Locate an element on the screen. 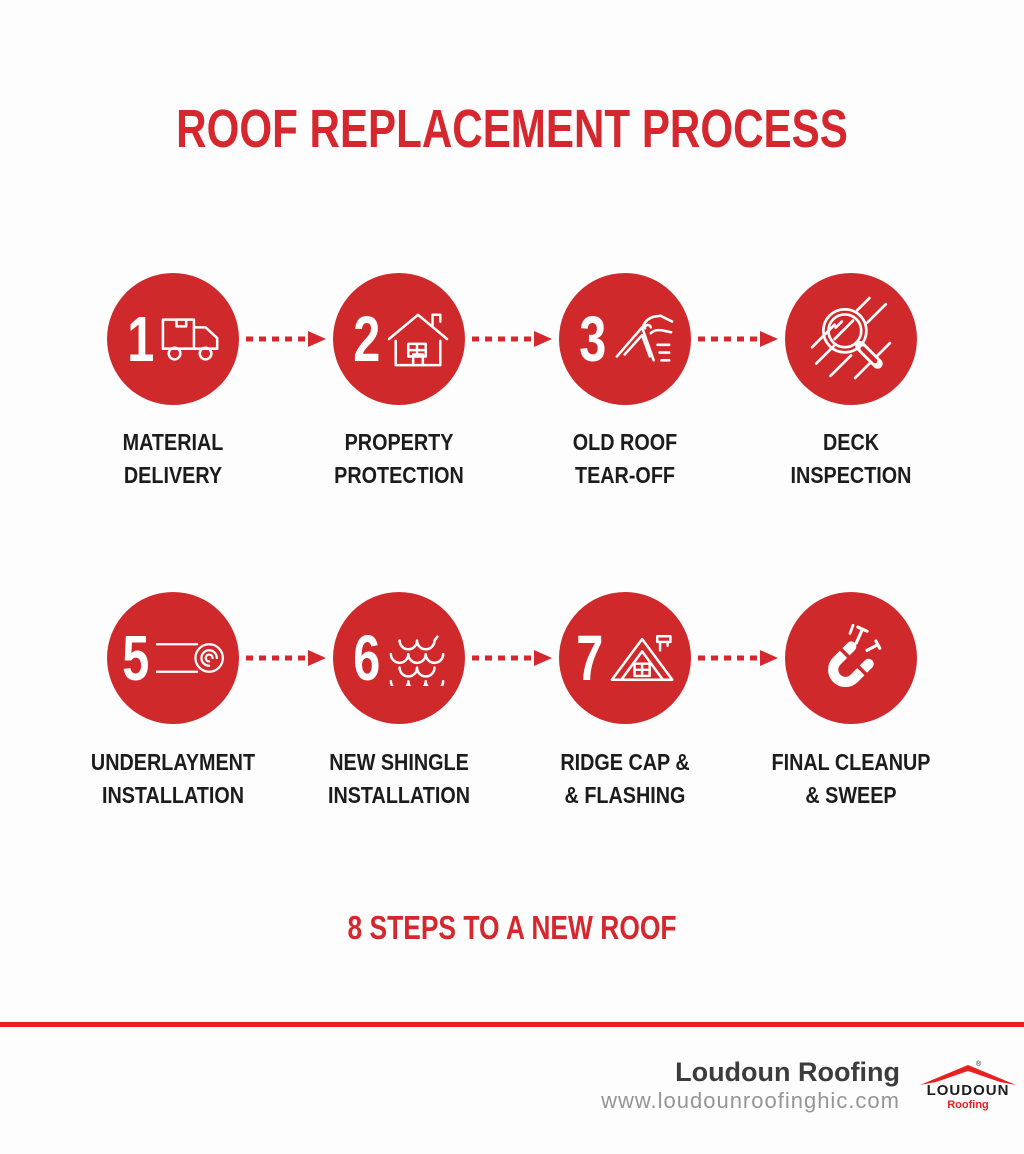  house-icon is located at coordinates (418, 340).